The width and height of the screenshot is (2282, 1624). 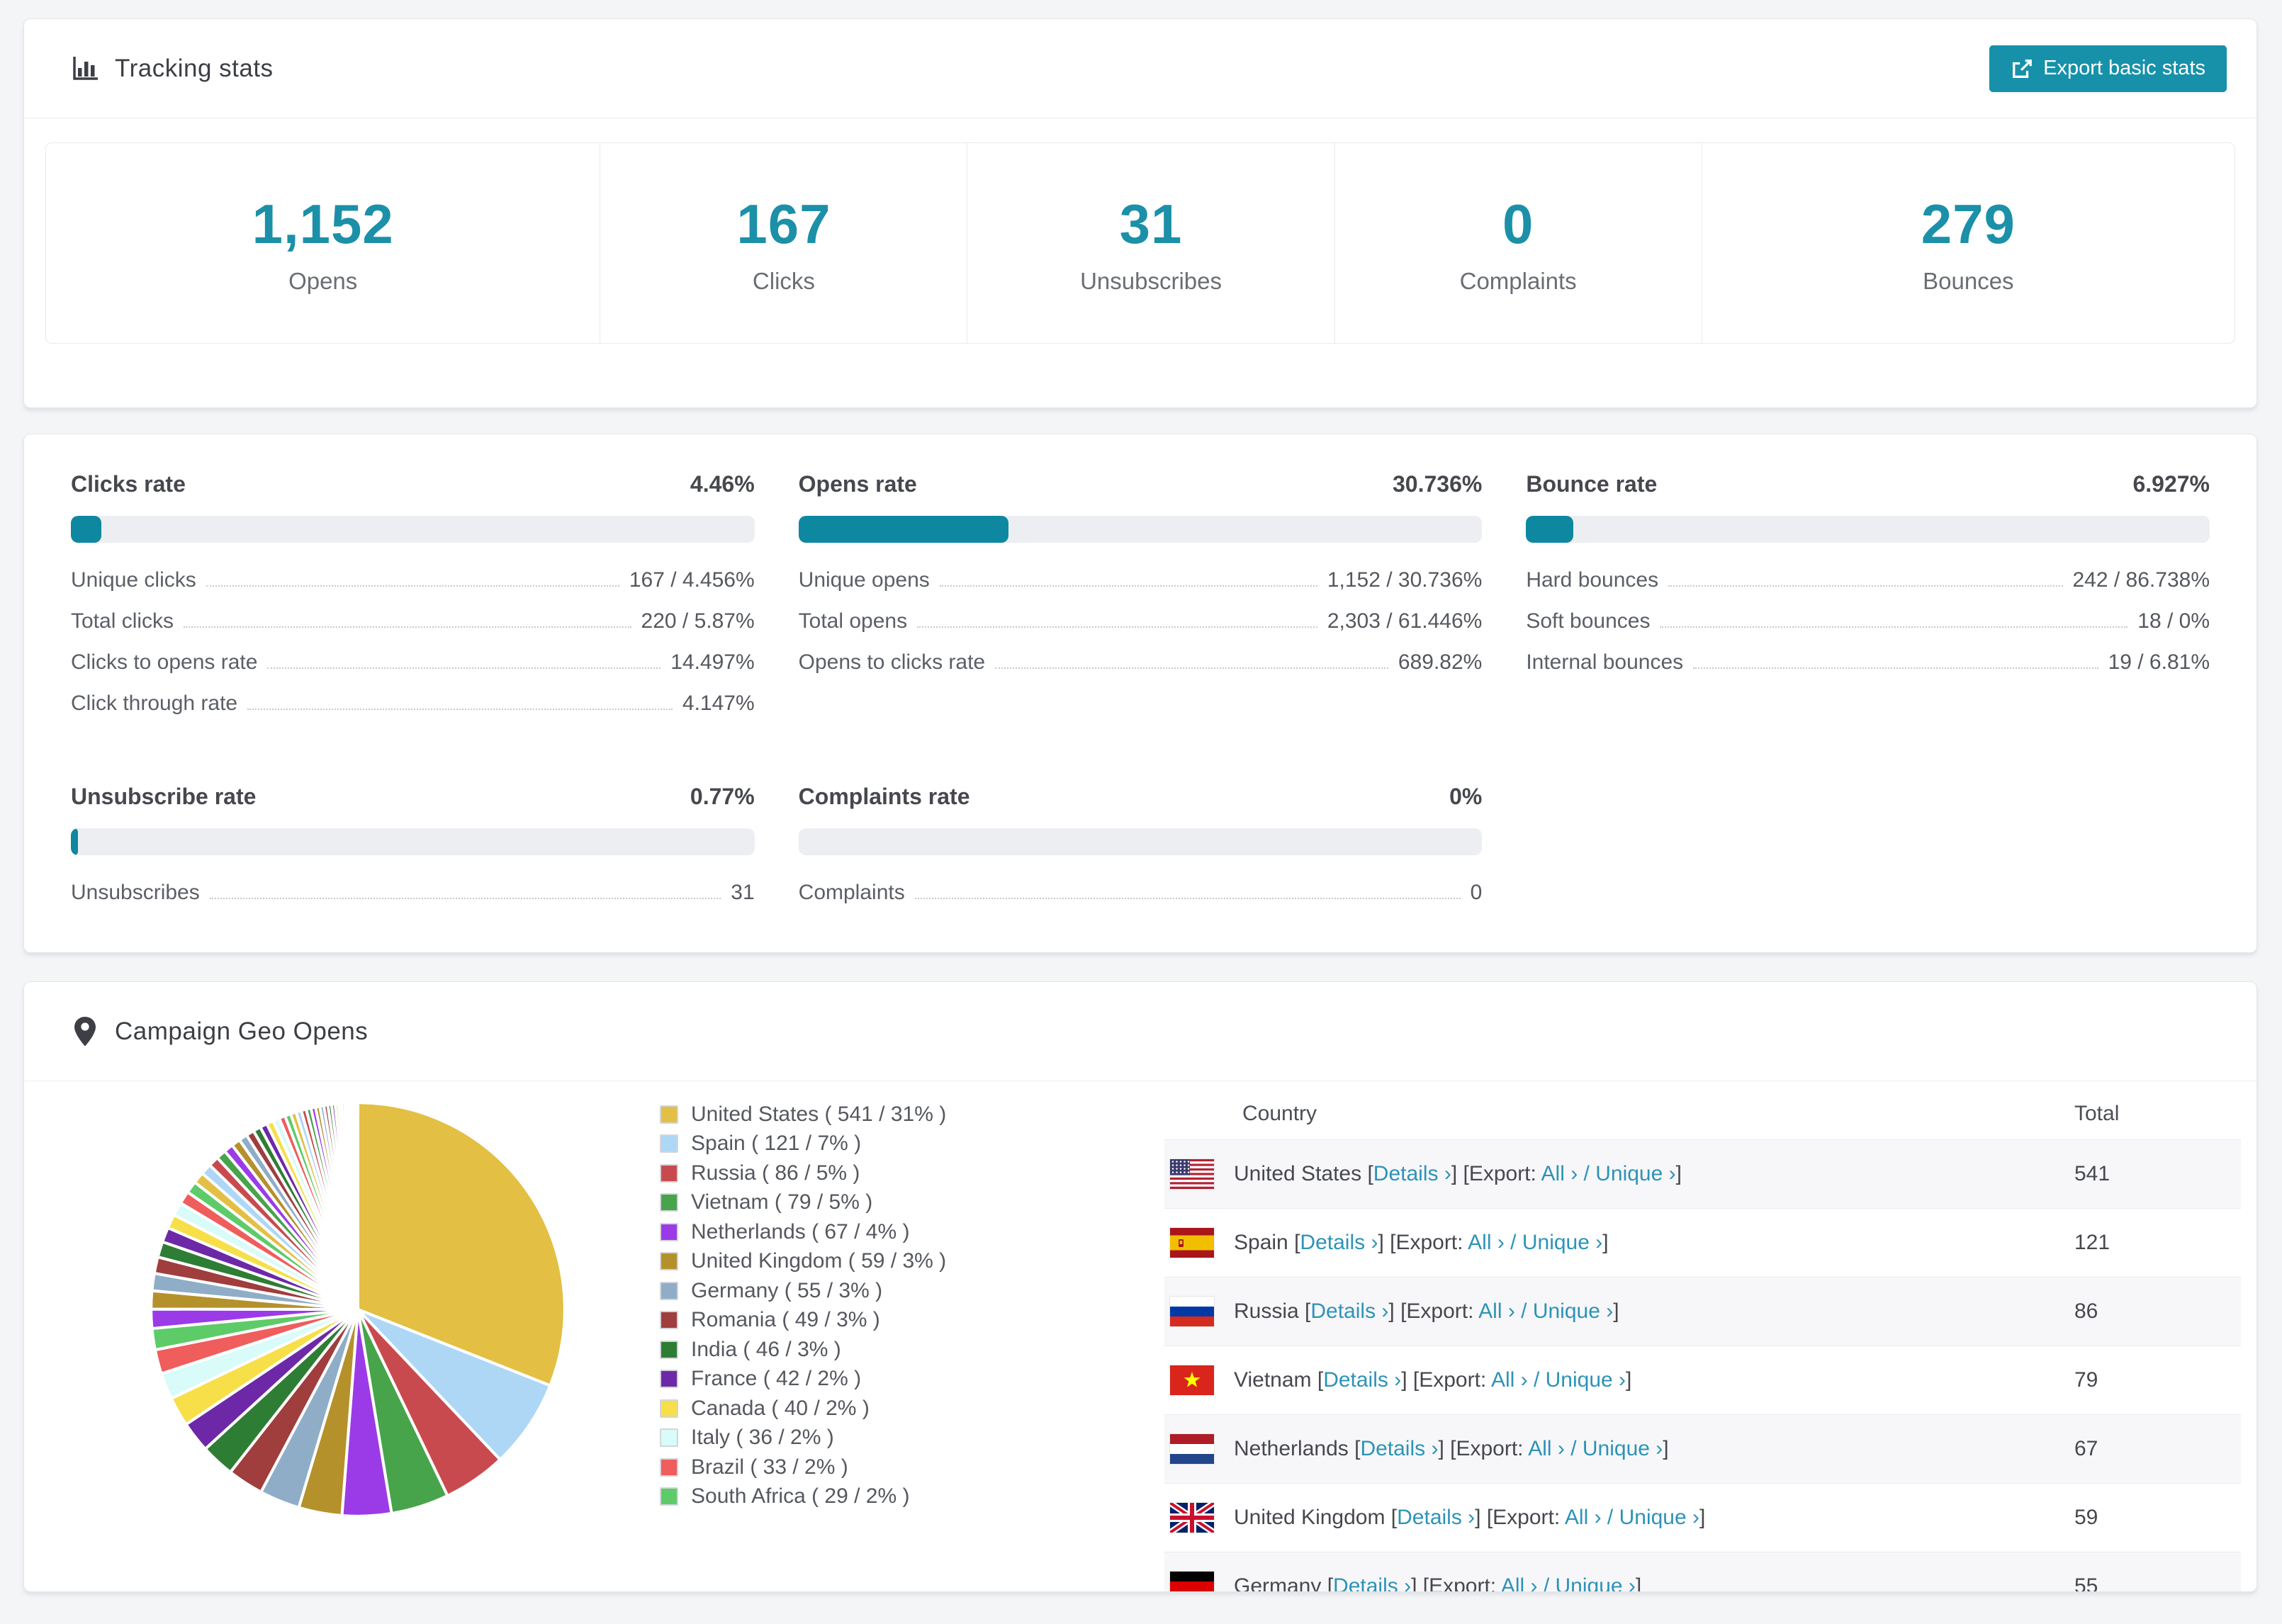 I want to click on pie-slice-other, so click(x=357, y=1207).